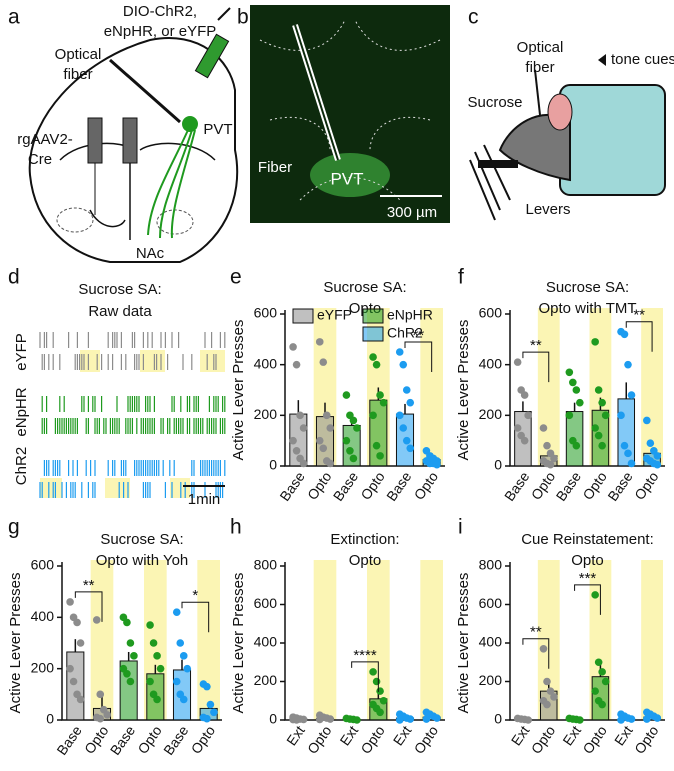 This screenshot has width=674, height=771. Describe the element at coordinates (14, 527) in the screenshot. I see `panel-letter: g` at that location.